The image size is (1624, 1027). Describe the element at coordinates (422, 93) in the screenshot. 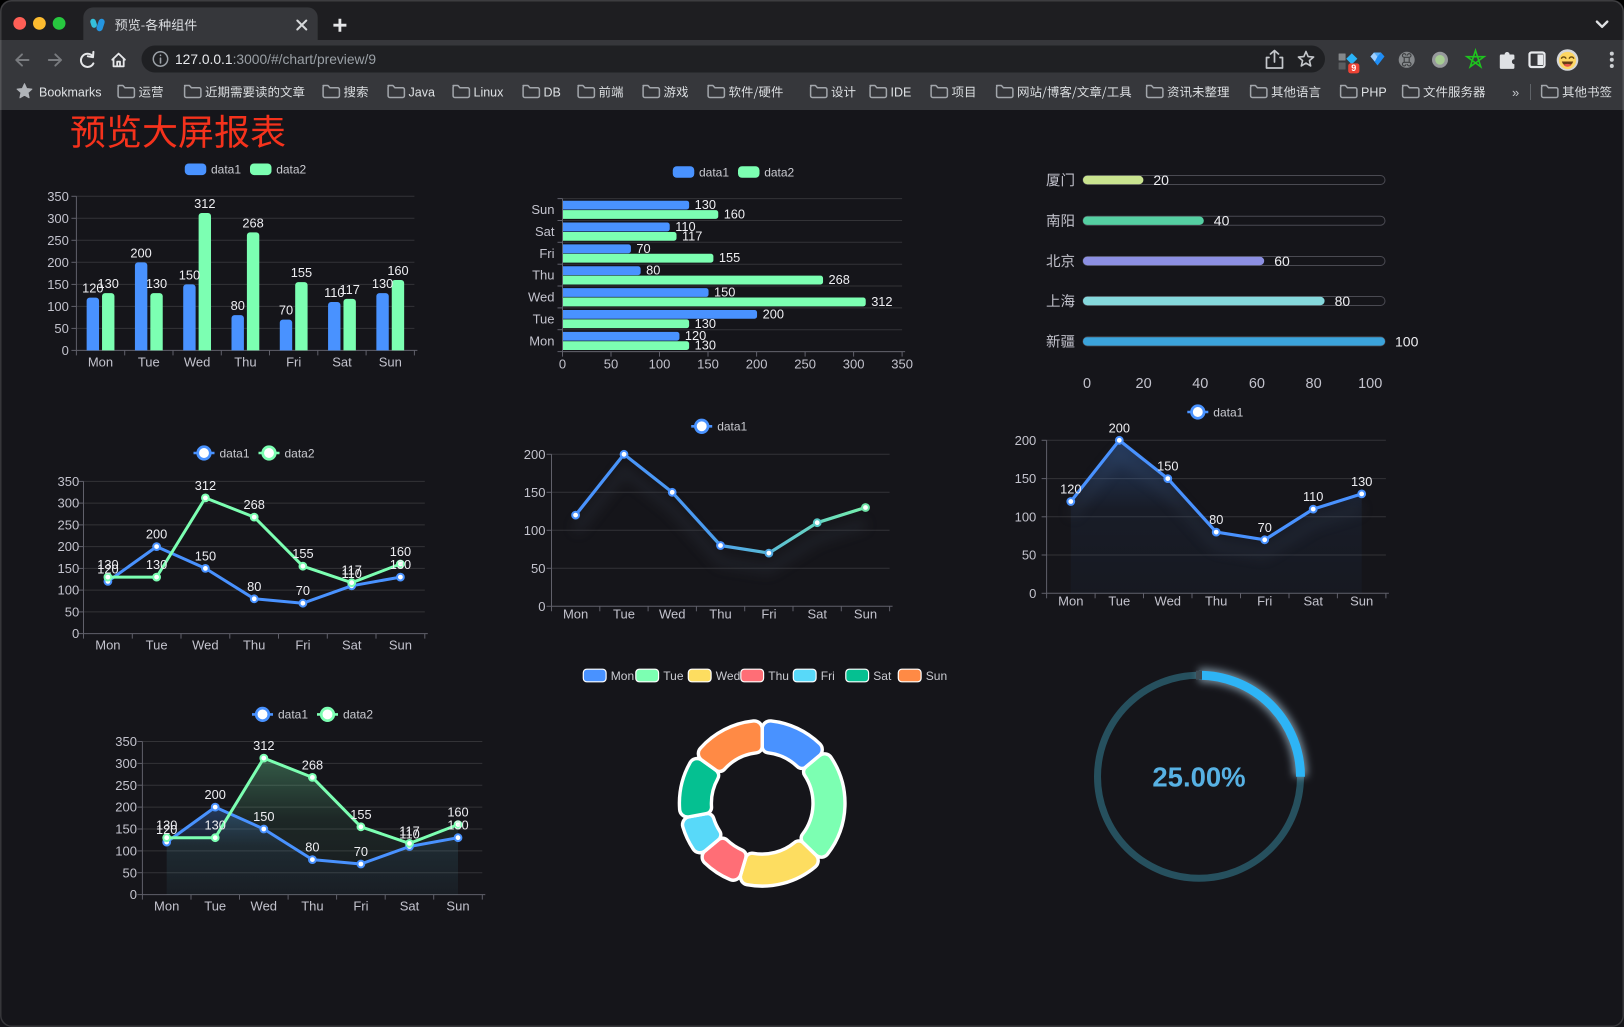

I see `svg-text: Java` at that location.